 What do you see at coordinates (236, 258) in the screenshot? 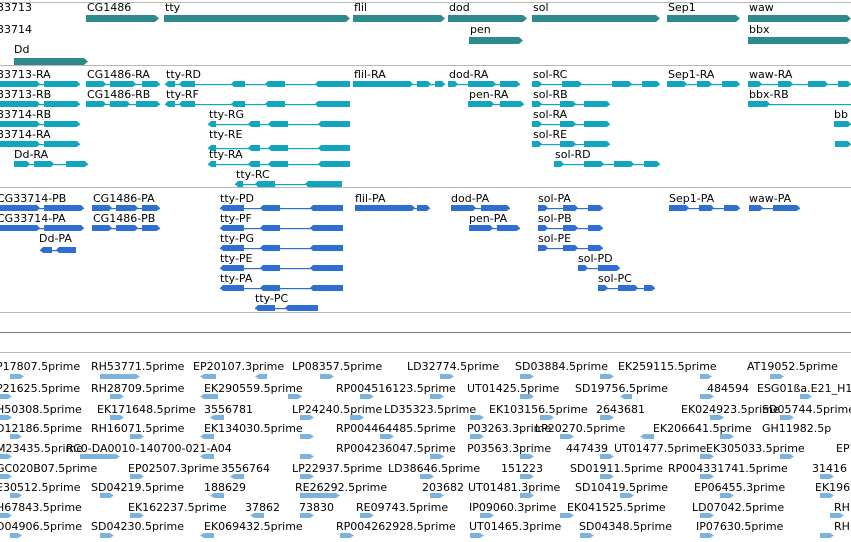
I see `protein-label: tty-PE` at bounding box center [236, 258].